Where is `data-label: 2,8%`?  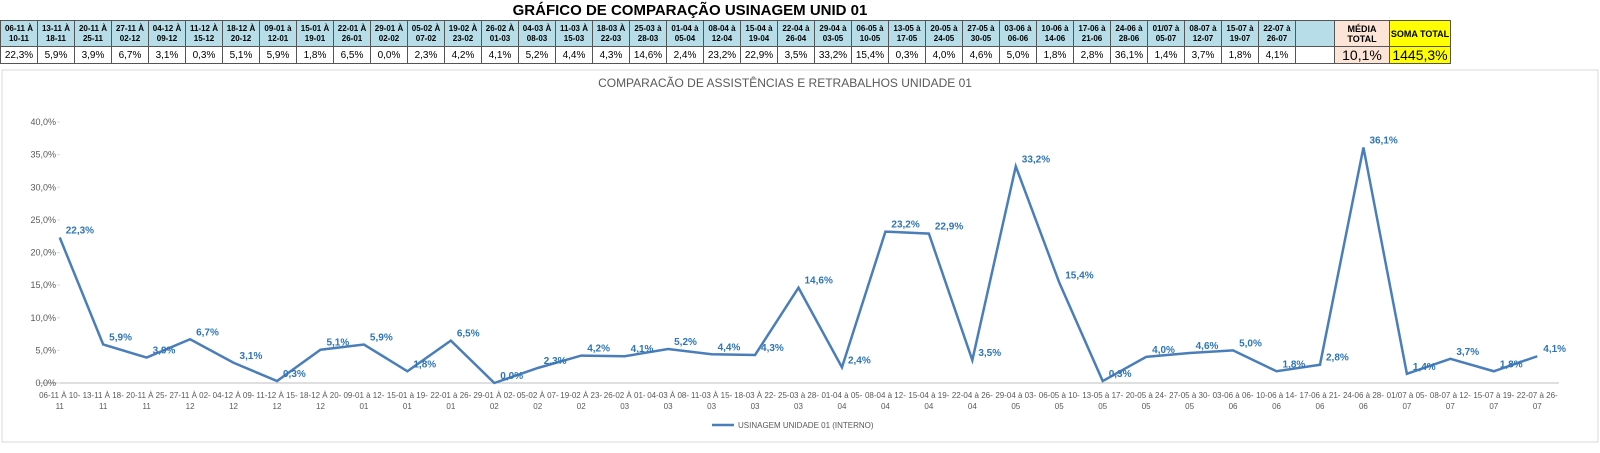 data-label: 2,8% is located at coordinates (1337, 358).